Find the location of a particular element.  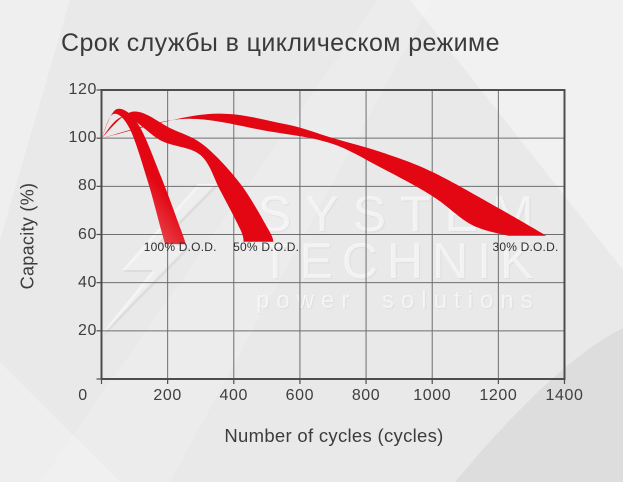

facet-bottom-right-shadow is located at coordinates (539, 405).